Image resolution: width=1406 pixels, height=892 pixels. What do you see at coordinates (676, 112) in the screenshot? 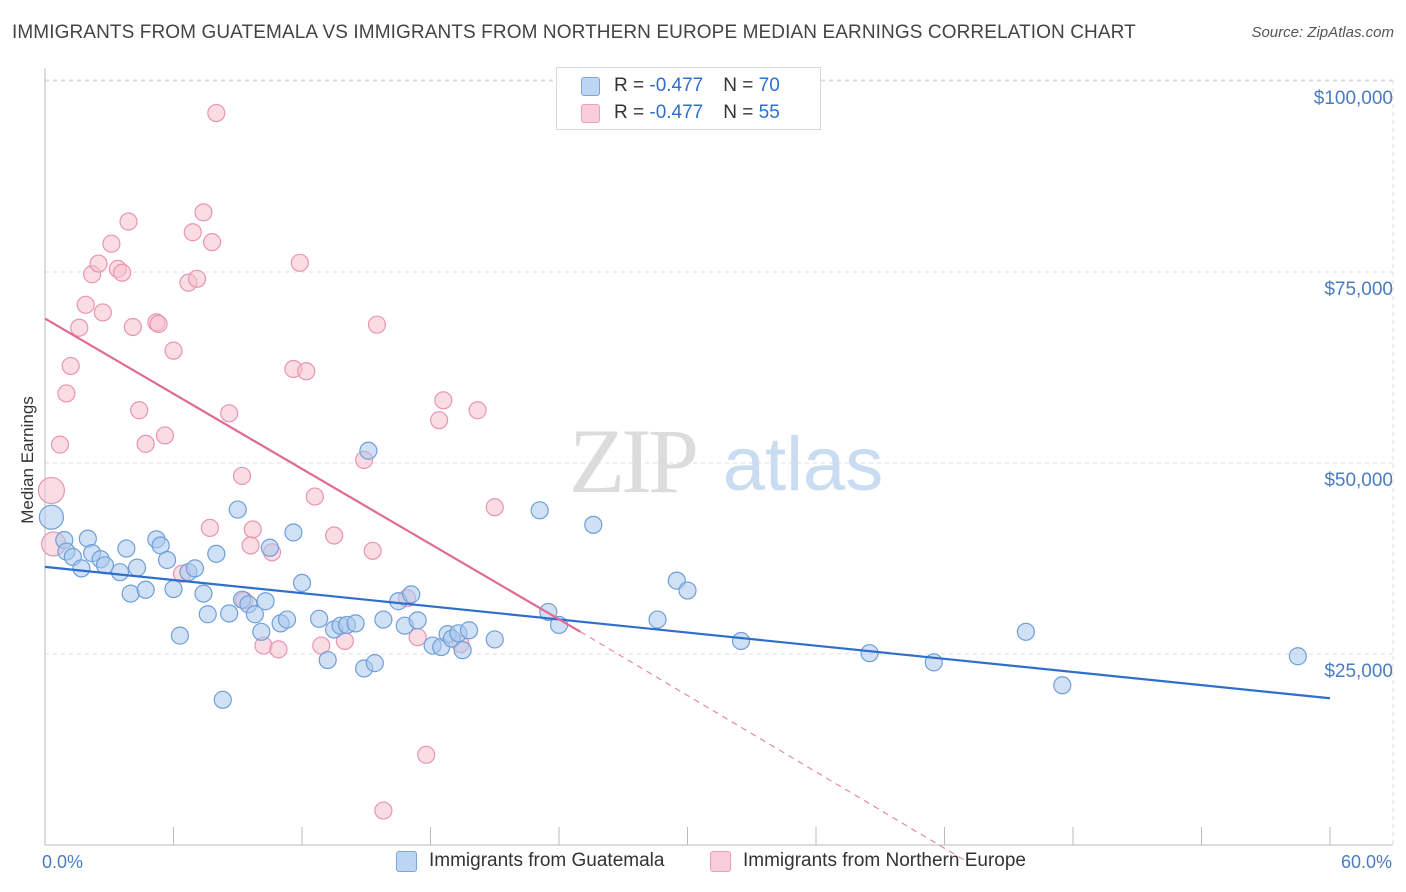
I see `r-value: -0.477` at bounding box center [676, 112].